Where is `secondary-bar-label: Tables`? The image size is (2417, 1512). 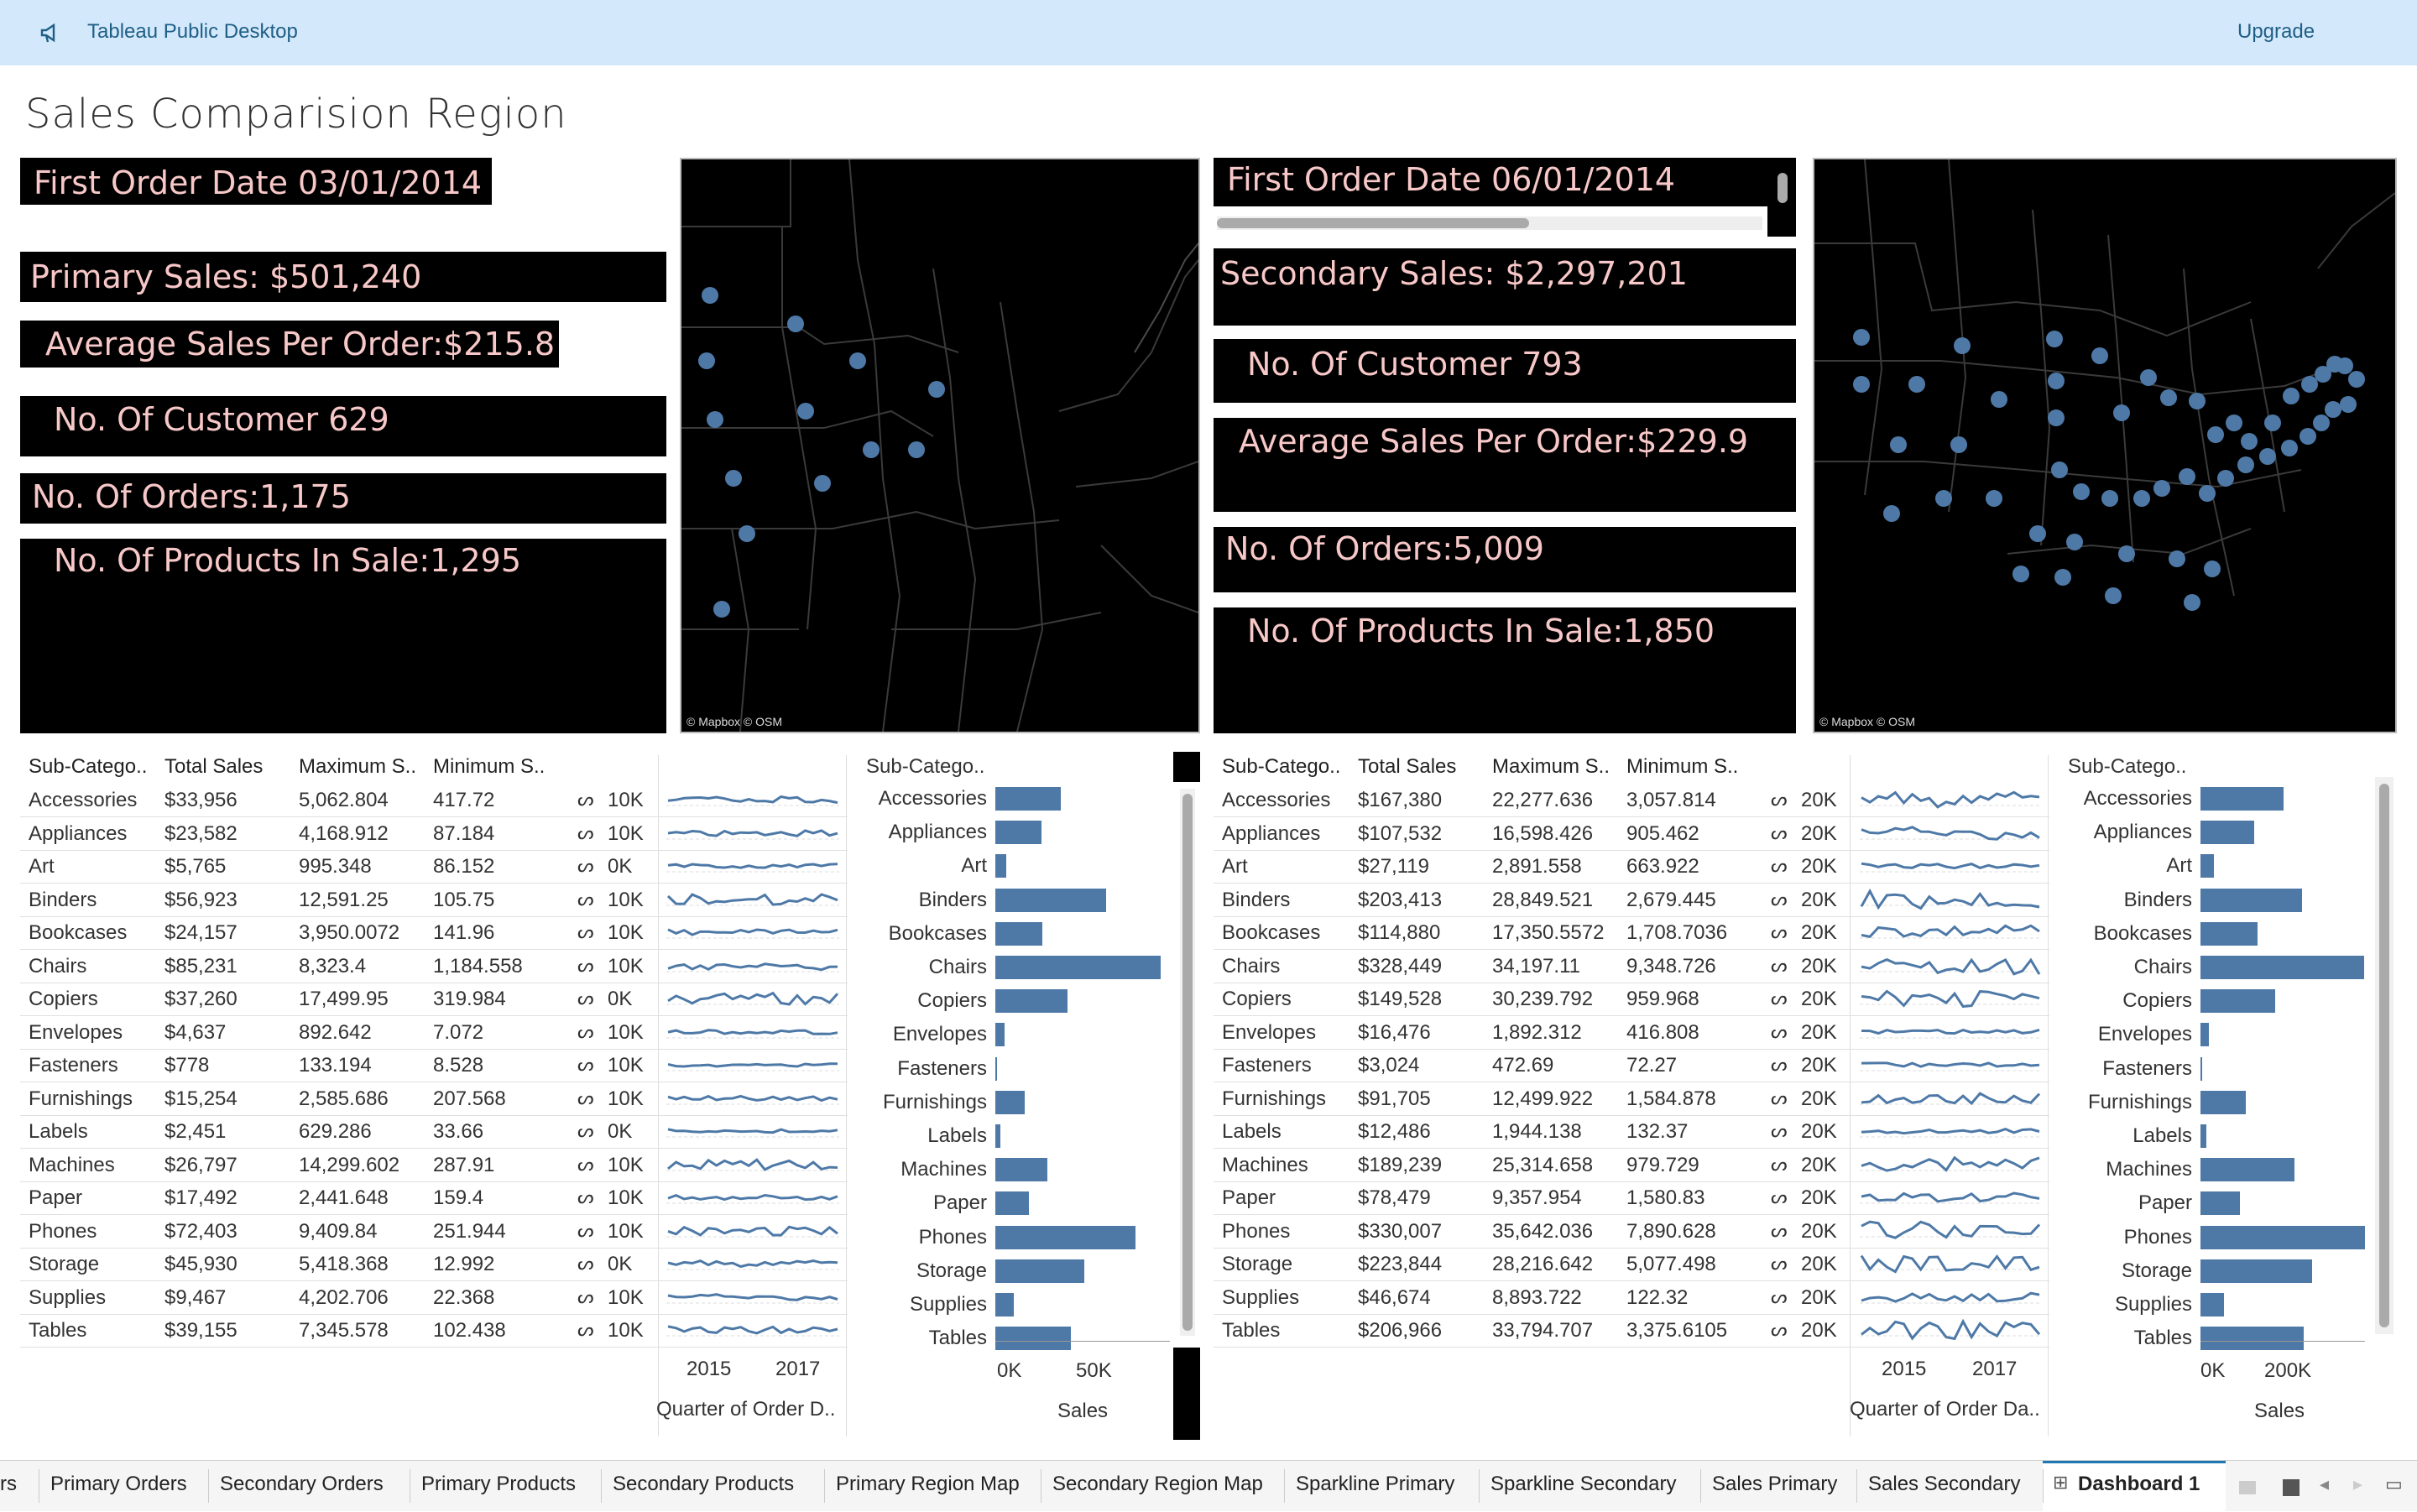 secondary-bar-label: Tables is located at coordinates (2162, 1339).